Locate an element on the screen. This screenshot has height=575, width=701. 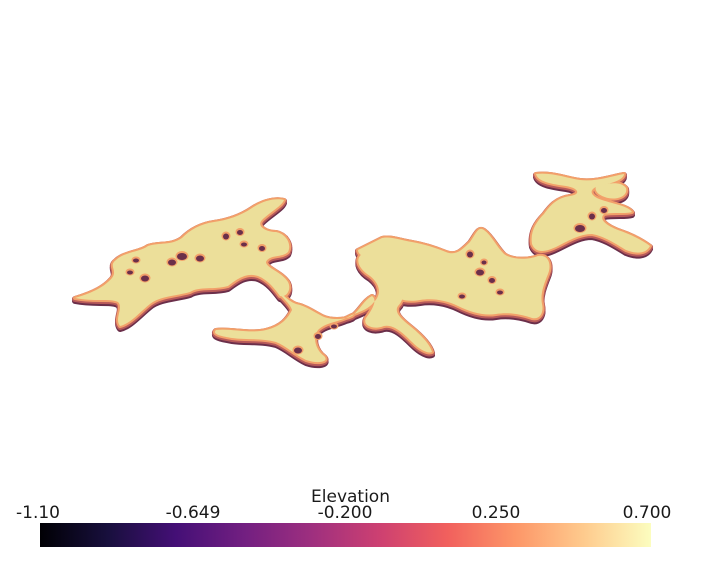
colorbar-title: Elevation is located at coordinates (350, 497).